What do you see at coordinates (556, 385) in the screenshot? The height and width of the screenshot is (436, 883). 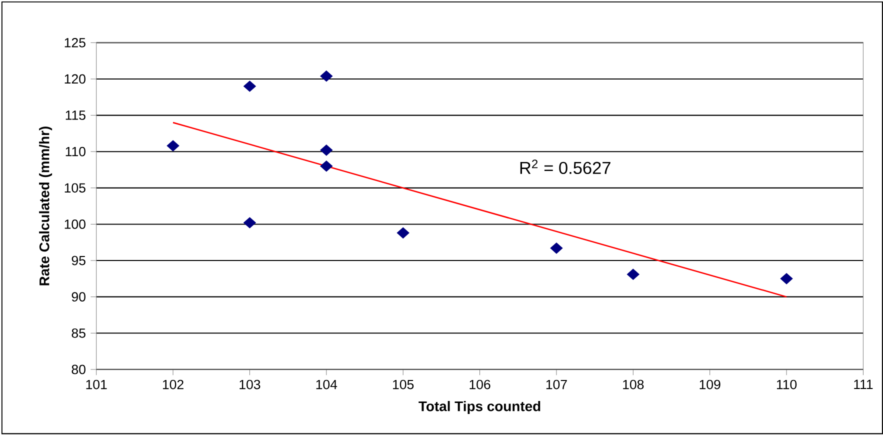 I see `x-tick-label: 107` at bounding box center [556, 385].